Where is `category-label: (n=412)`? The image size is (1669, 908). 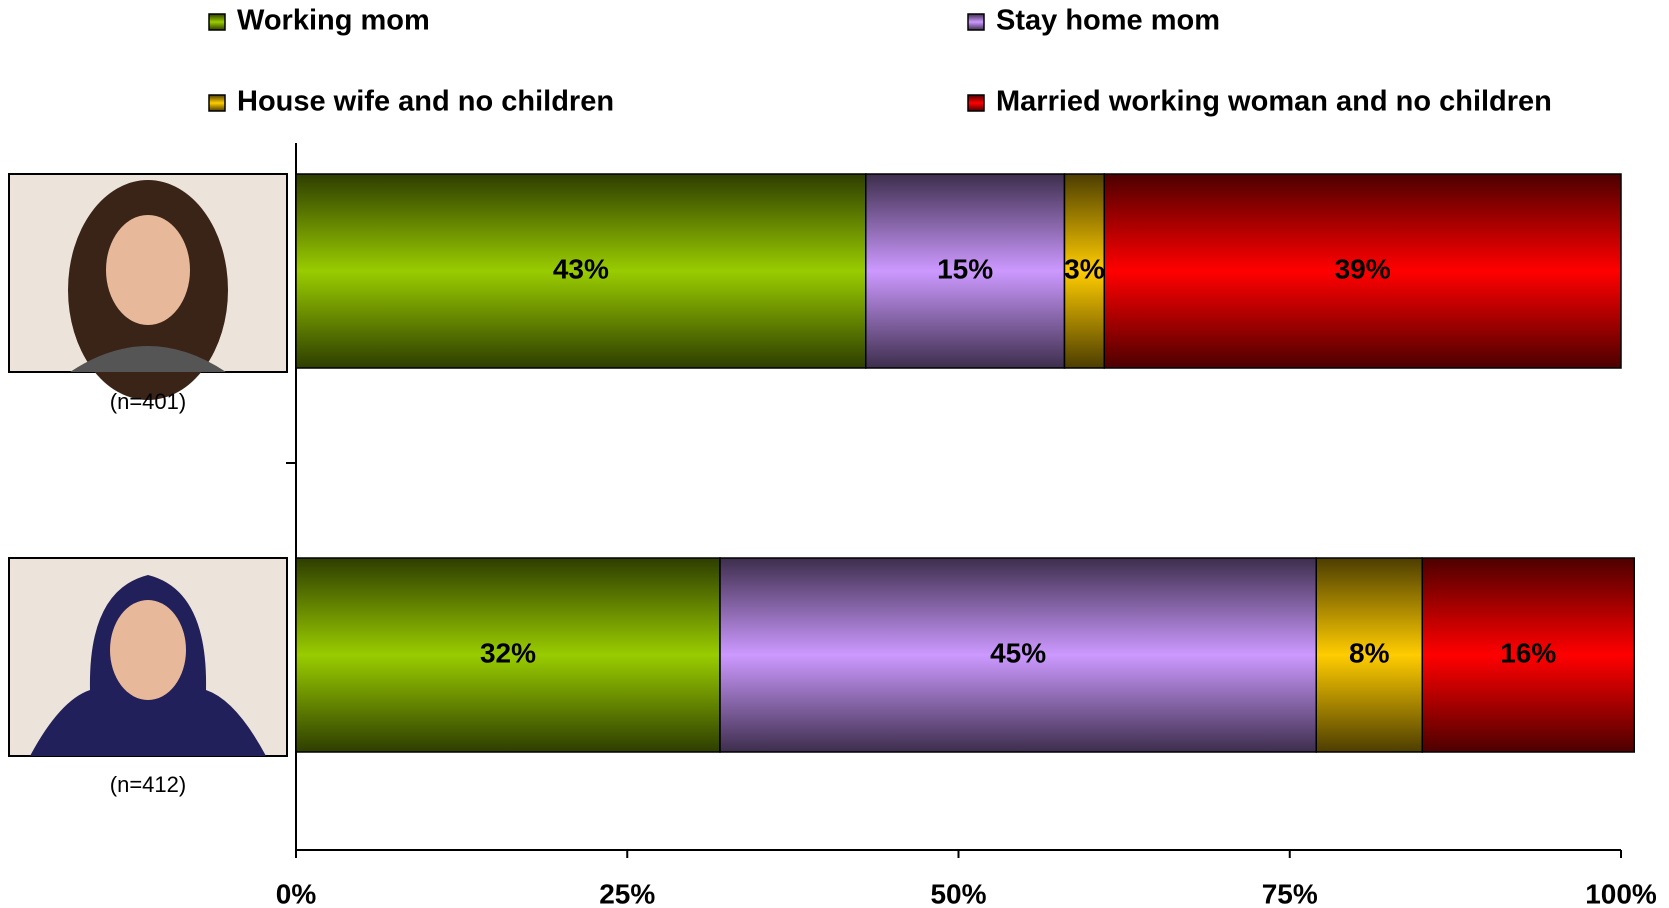 category-label: (n=412) is located at coordinates (148, 784).